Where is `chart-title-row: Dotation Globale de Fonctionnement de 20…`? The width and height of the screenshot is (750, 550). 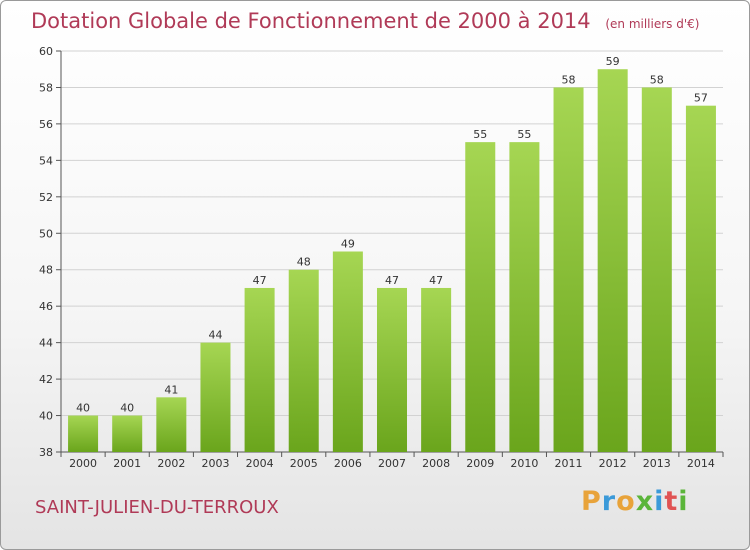 chart-title-row: Dotation Globale de Fonctionnement de 20… is located at coordinates (365, 21).